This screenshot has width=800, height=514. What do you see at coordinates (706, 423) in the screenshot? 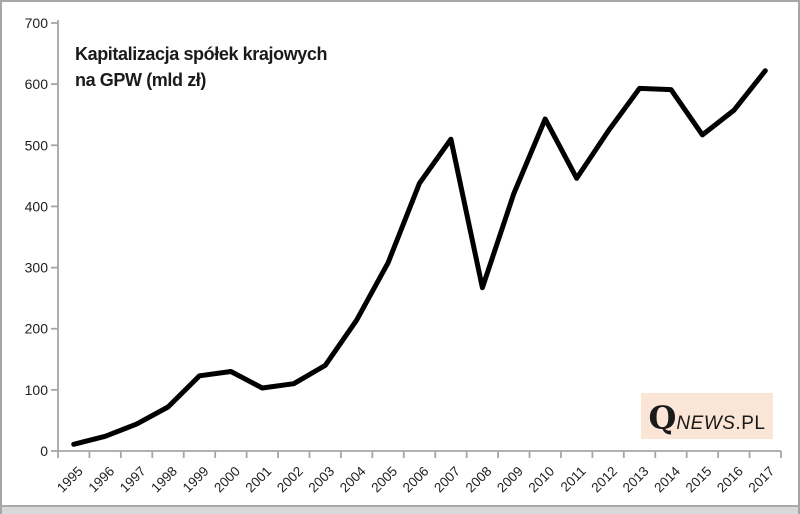
I see `qnews-logo-news: NEWS` at bounding box center [706, 423].